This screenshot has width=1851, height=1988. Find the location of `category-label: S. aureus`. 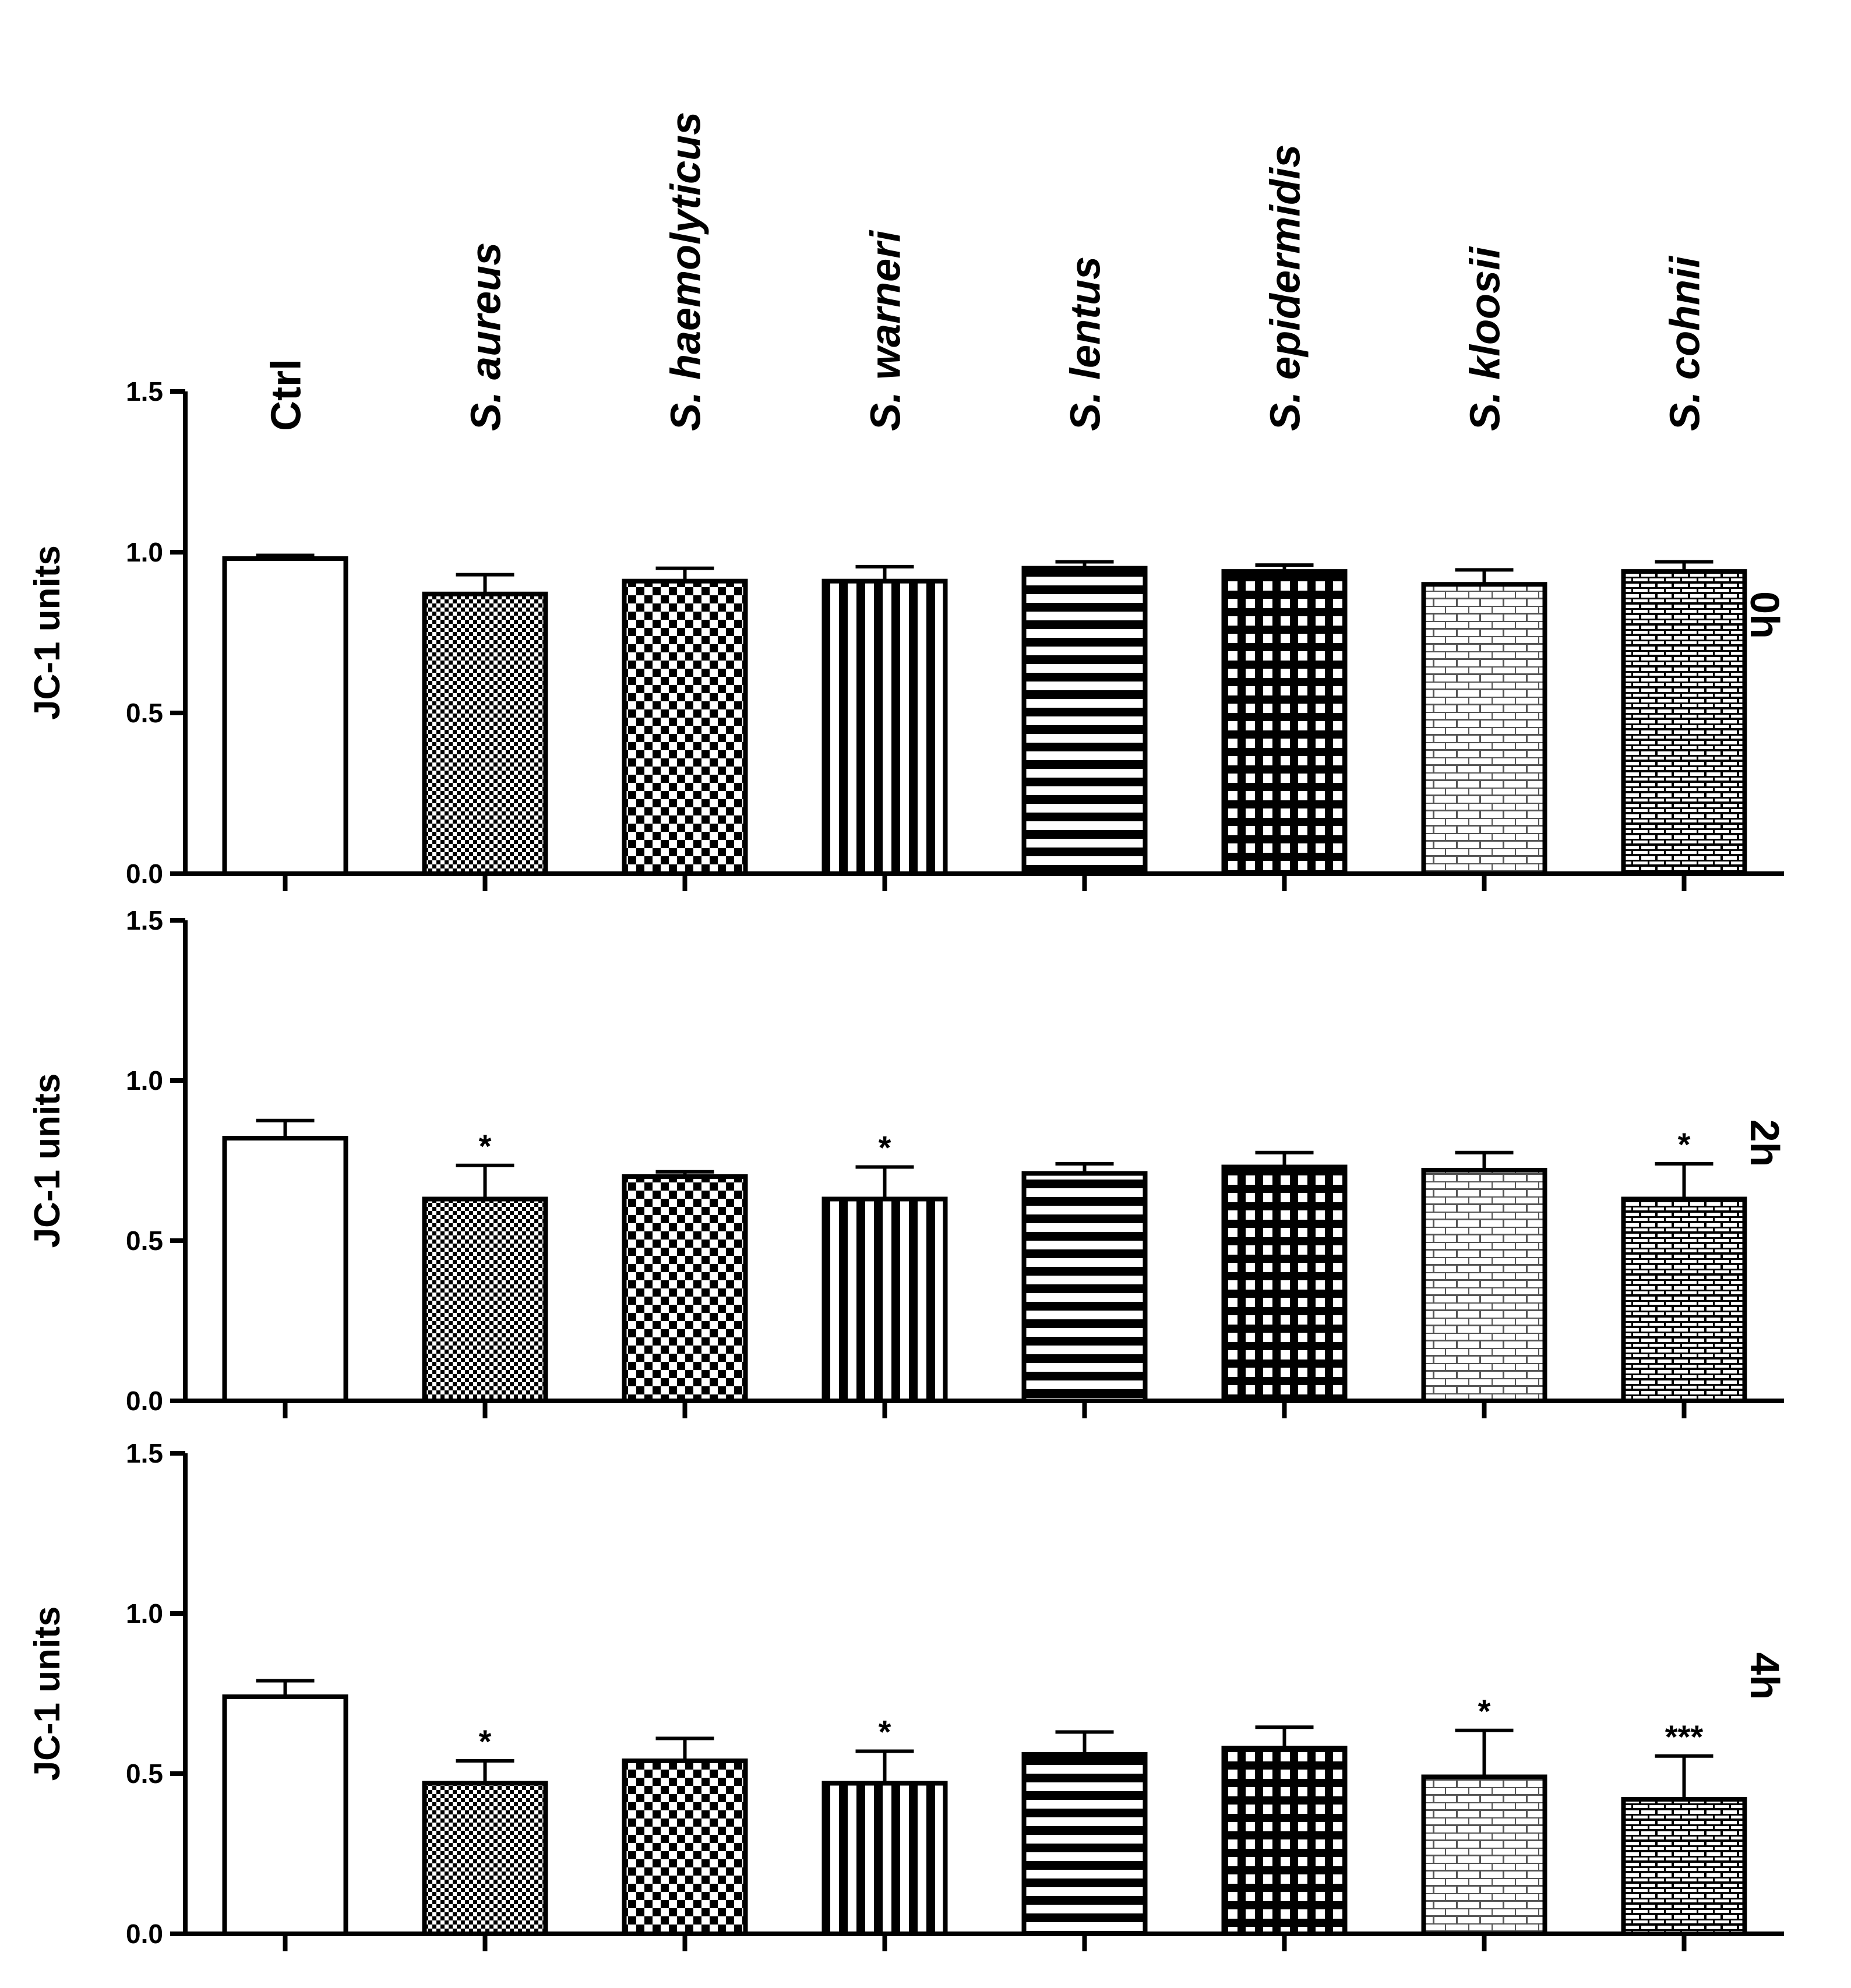

category-label: S. aureus is located at coordinates (486, 336).